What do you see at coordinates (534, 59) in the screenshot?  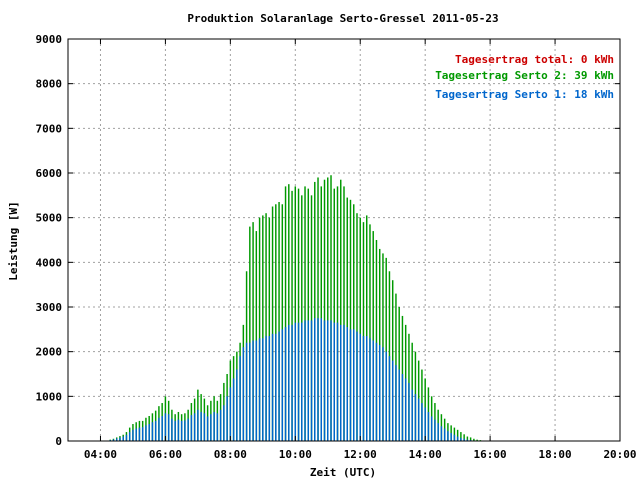 I see `legend-entry-total: Tagesertrag total: 0 kWh` at bounding box center [534, 59].